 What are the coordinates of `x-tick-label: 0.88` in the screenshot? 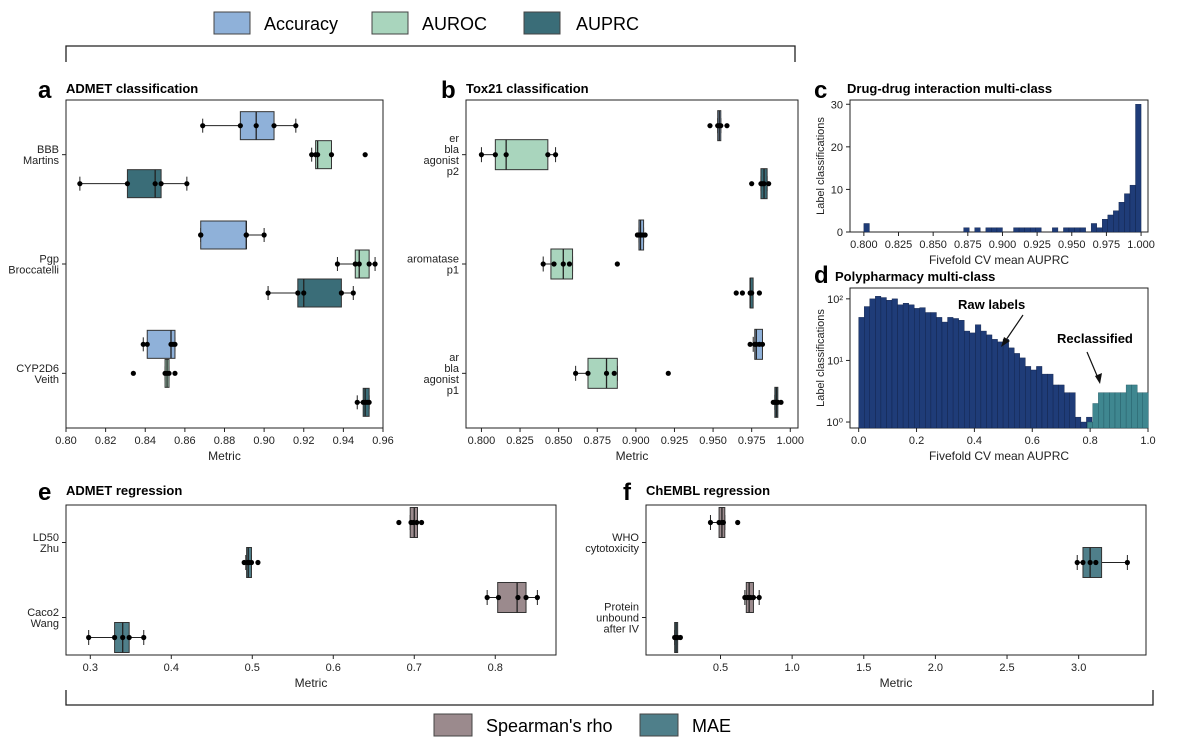 It's located at (224, 441).